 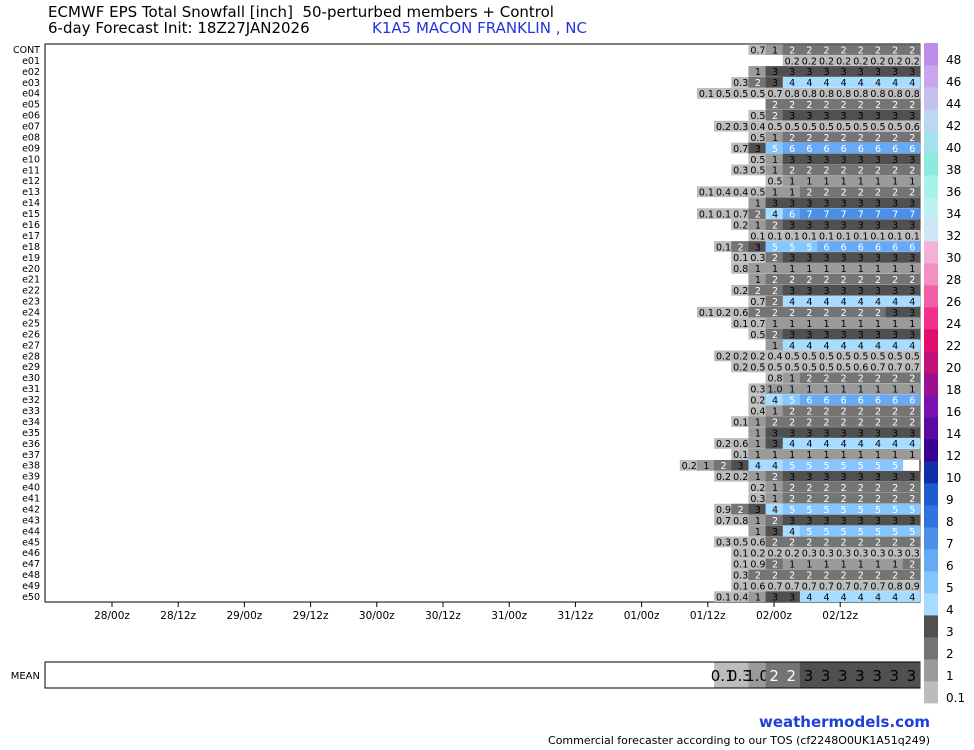 I want to click on colorbar-label: 14, so click(x=953, y=434).